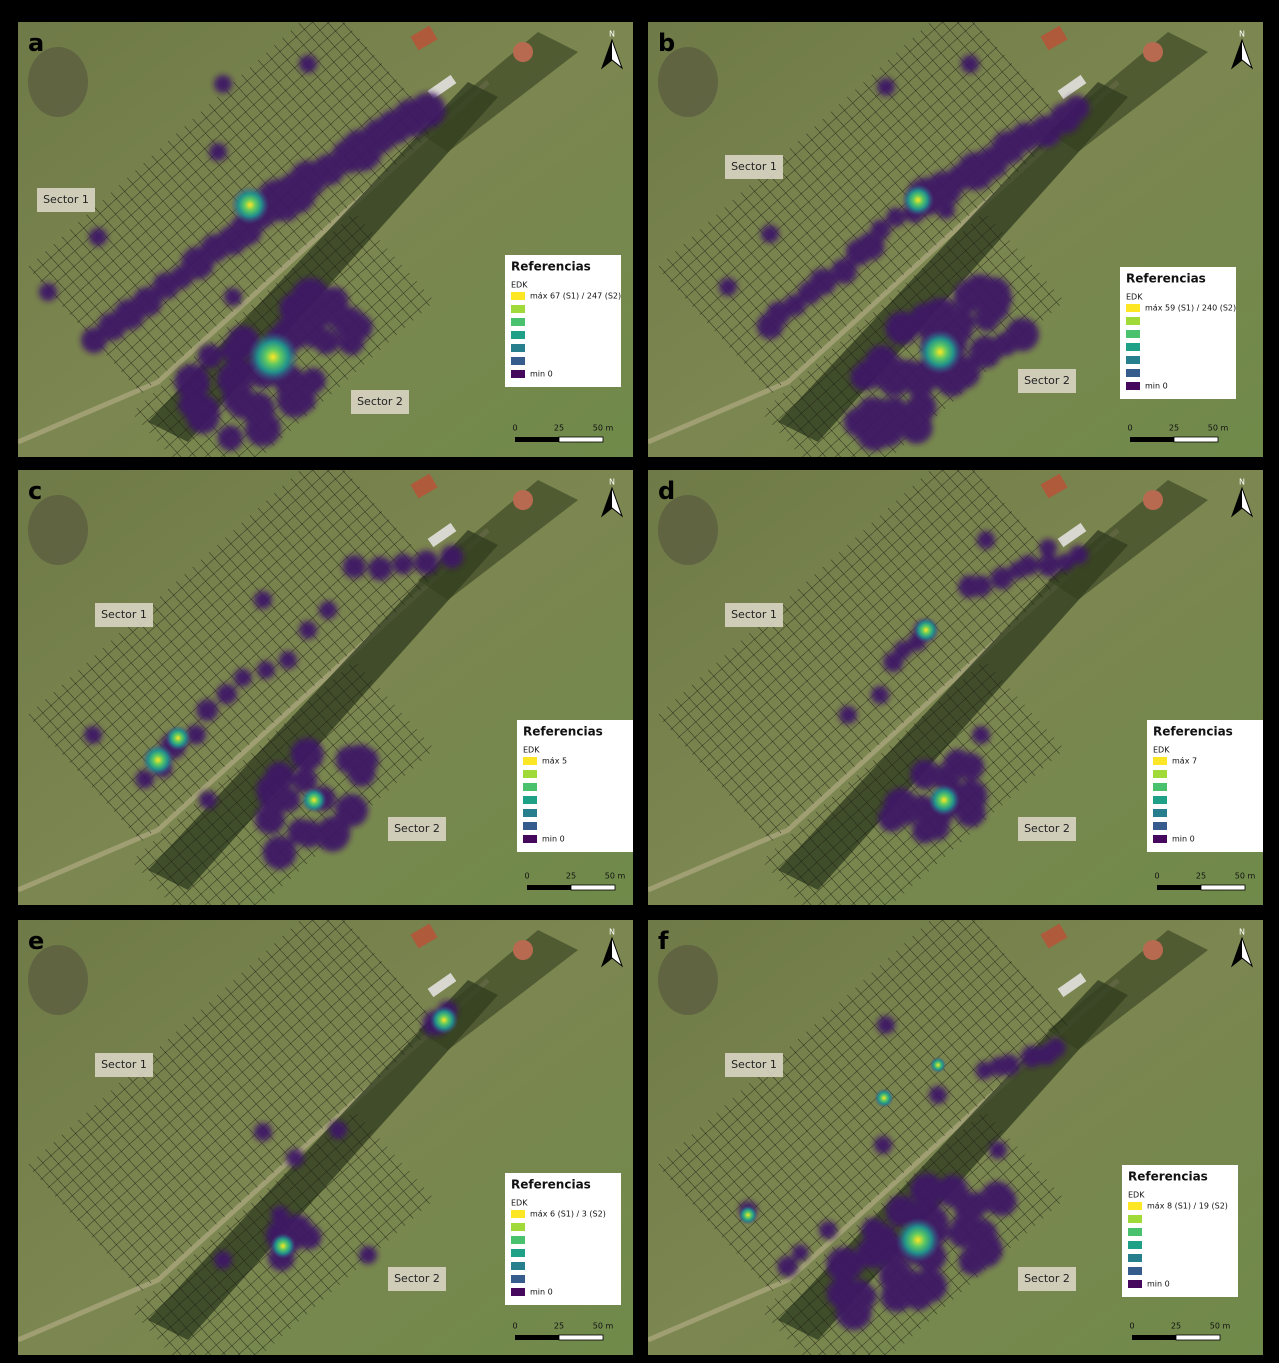  Describe the element at coordinates (607, 502) in the screenshot. I see `north-arrow` at that location.